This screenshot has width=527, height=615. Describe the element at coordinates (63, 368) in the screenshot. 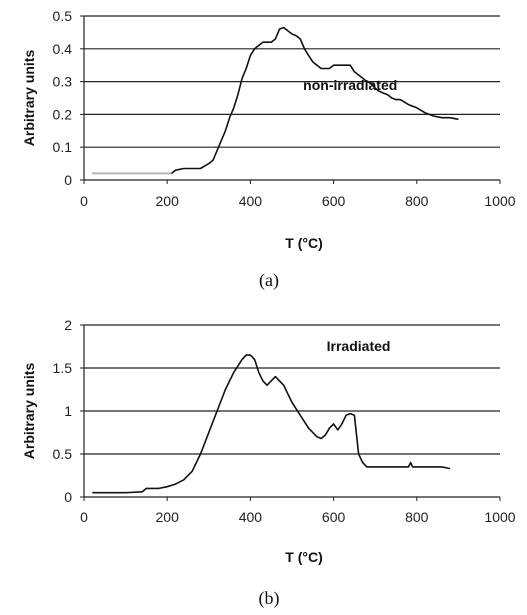

I see `y-tick-label: 1.5` at that location.